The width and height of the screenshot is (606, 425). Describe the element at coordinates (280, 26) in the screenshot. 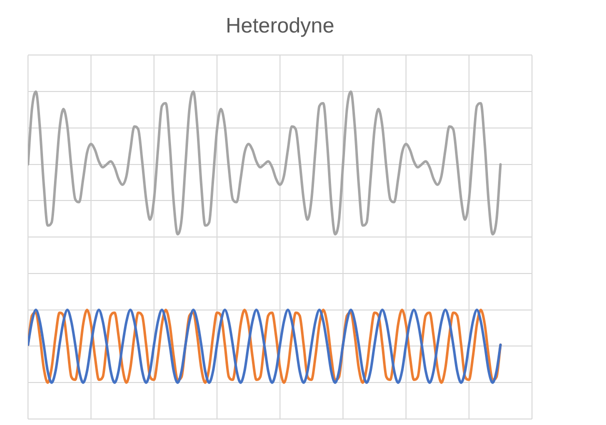

I see `chart-title: Heterodyne` at that location.